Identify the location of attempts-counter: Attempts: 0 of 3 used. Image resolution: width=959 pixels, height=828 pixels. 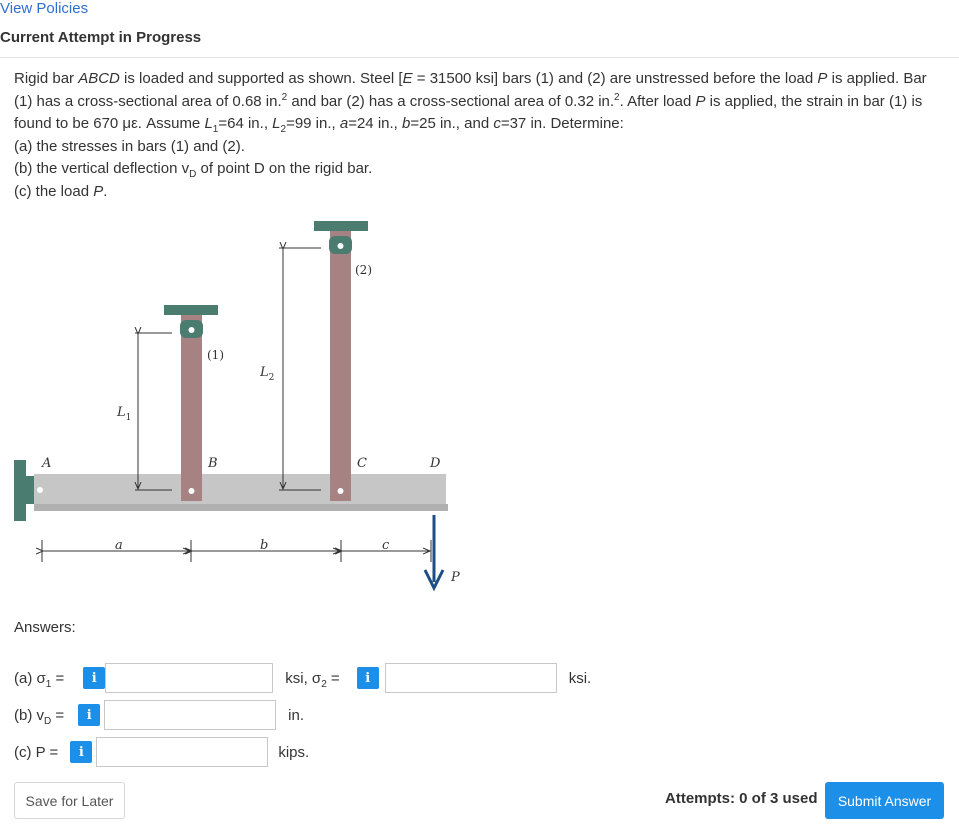
(741, 798).